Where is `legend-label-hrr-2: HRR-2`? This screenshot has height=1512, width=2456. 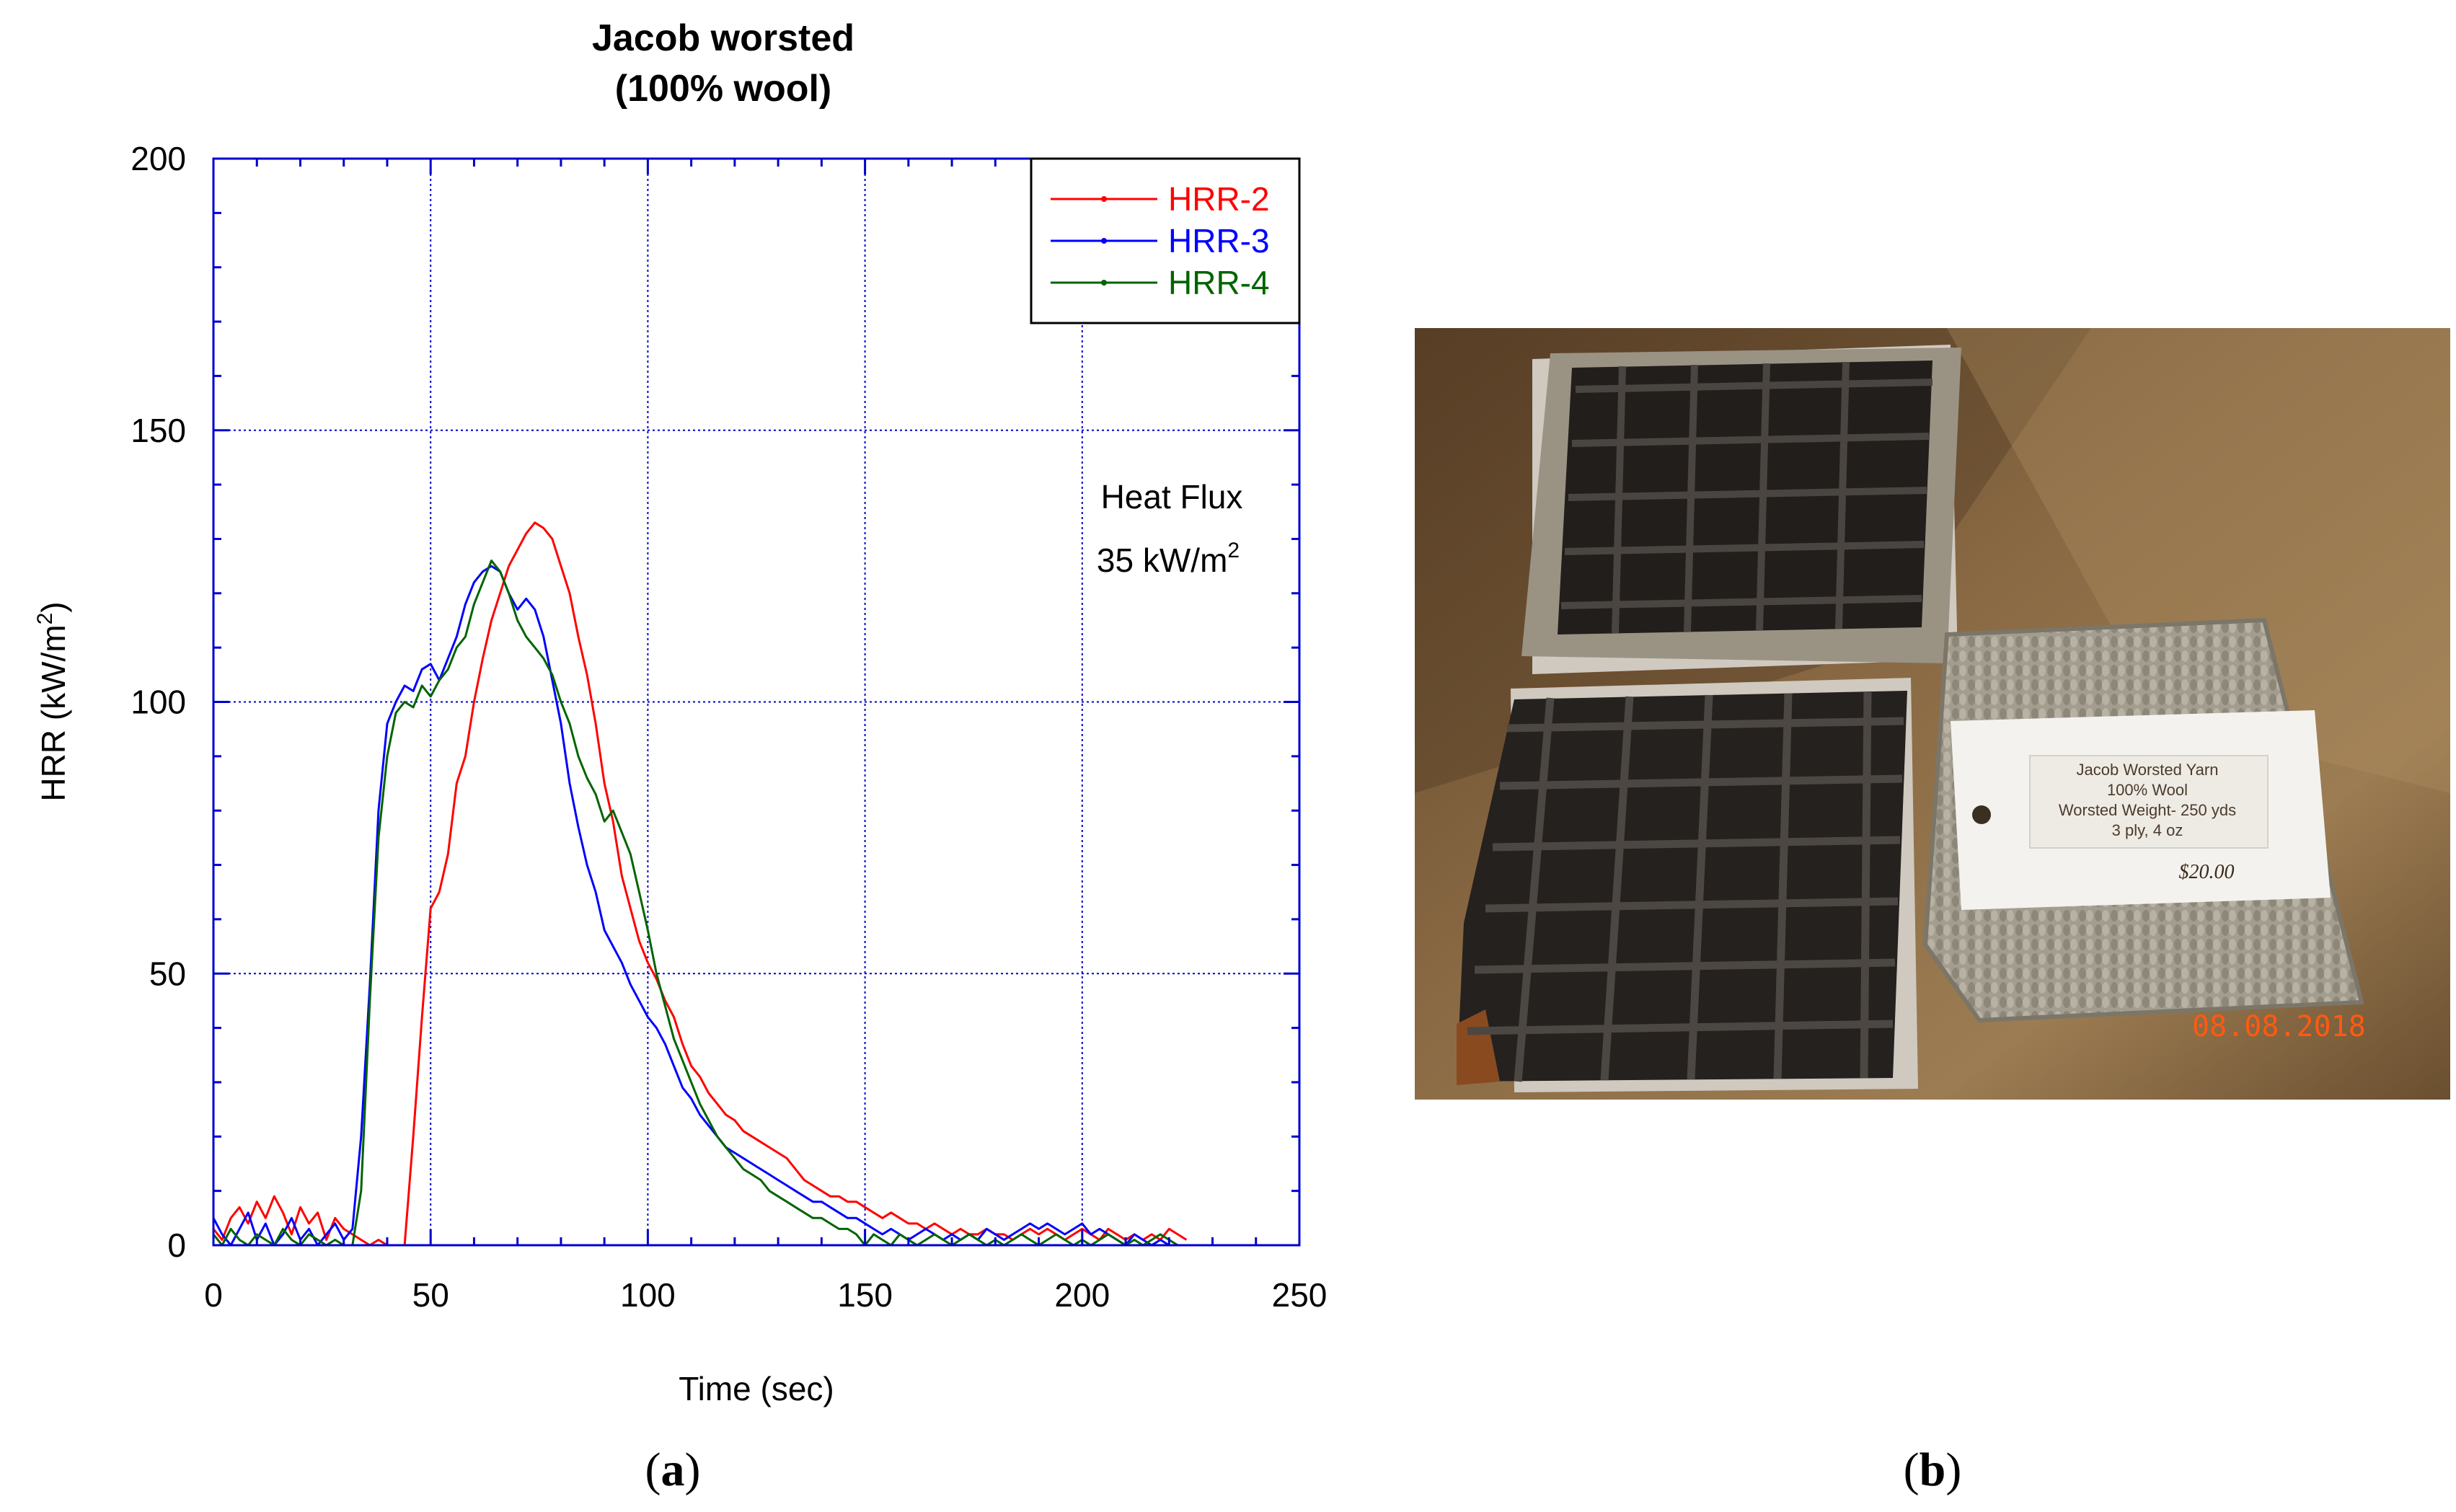
legend-label-hrr-2: HRR-2 is located at coordinates (1219, 199).